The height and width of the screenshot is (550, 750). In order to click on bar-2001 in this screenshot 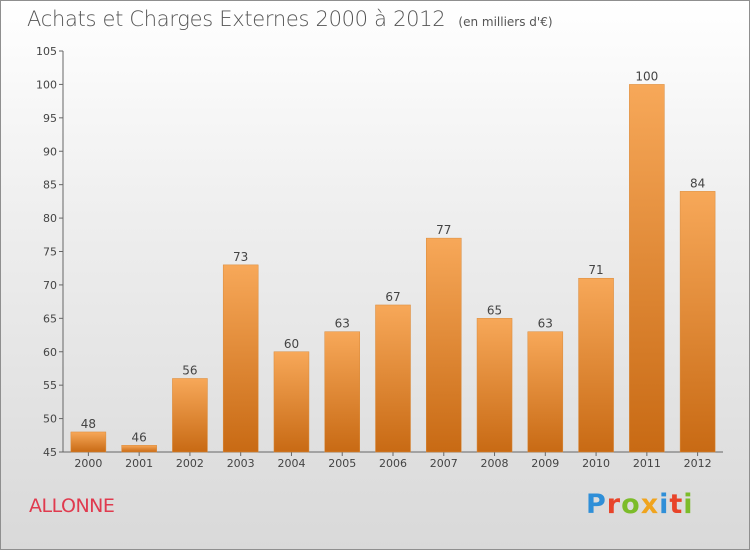, I will do `click(139, 449)`.